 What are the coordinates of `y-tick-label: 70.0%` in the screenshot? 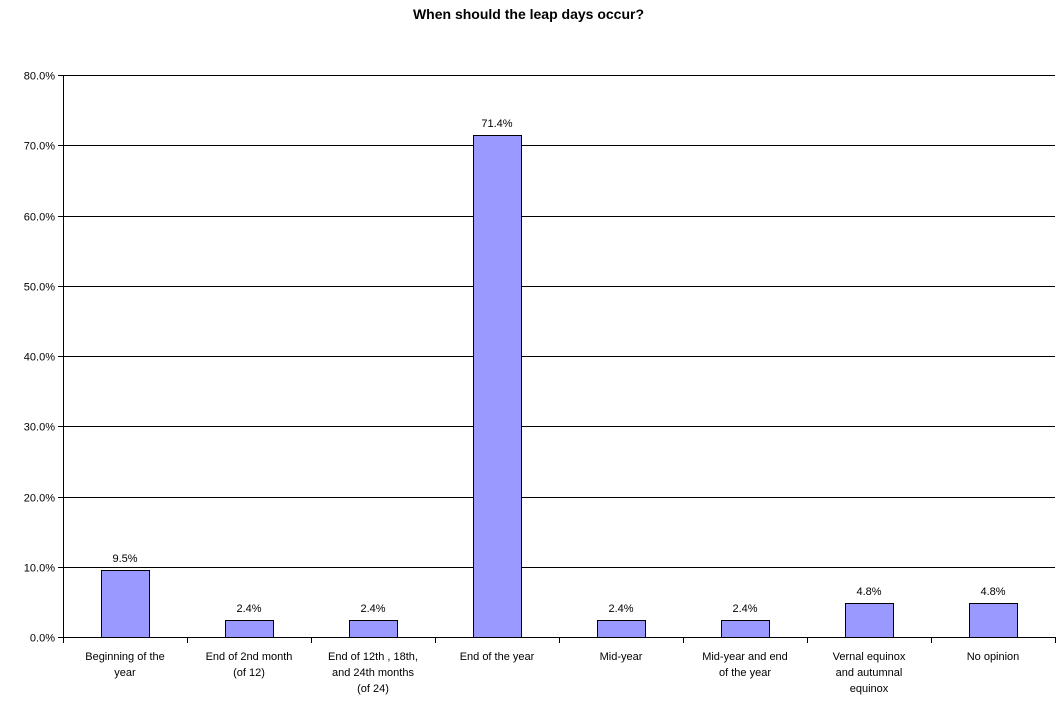 It's located at (39, 147).